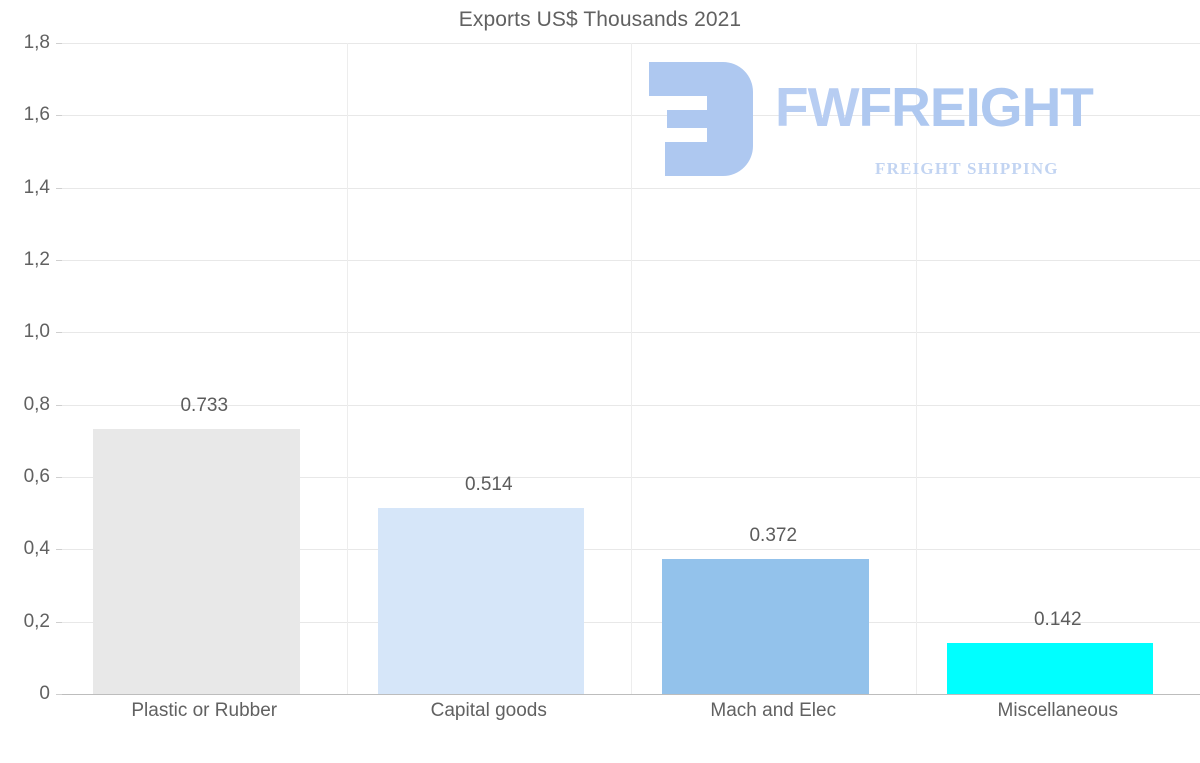 The height and width of the screenshot is (763, 1200). I want to click on y-axis-tick-label: 0,8, so click(36, 404).